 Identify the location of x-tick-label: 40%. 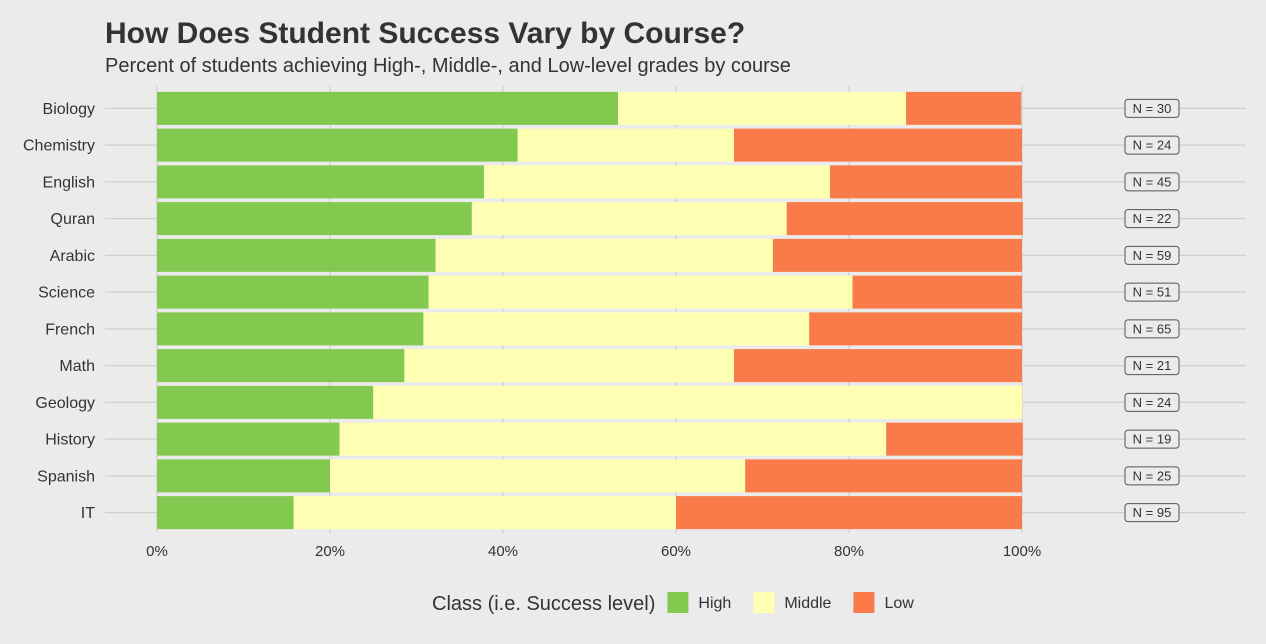
(503, 551).